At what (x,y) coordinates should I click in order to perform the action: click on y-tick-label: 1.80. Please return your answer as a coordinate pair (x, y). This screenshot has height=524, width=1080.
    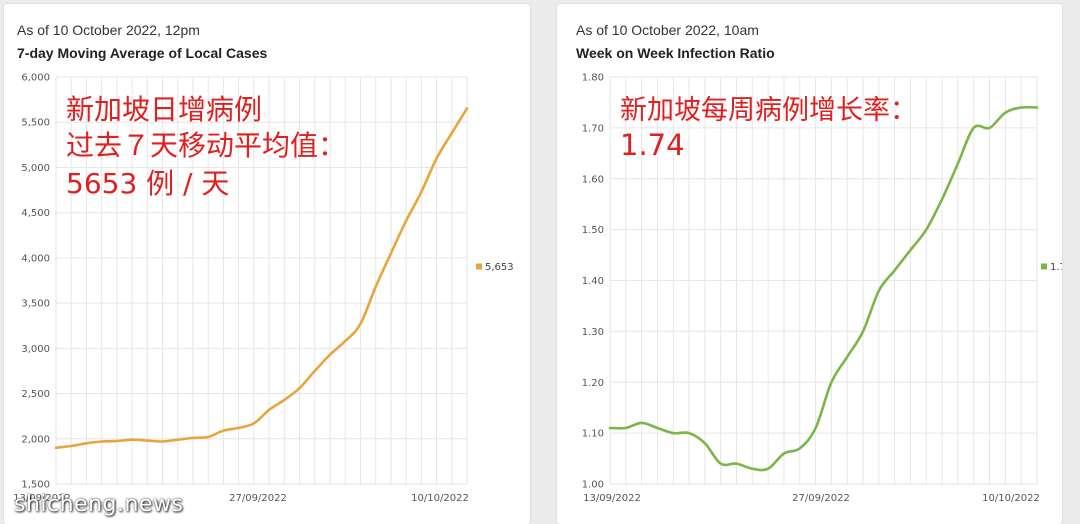
    Looking at the image, I should click on (593, 78).